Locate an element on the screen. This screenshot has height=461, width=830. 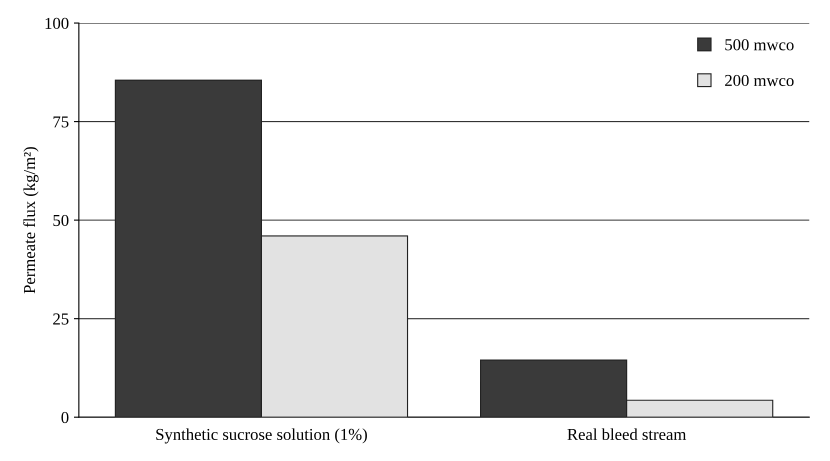
x-tick-label: Synthetic sucrose solution (1%) is located at coordinates (261, 436).